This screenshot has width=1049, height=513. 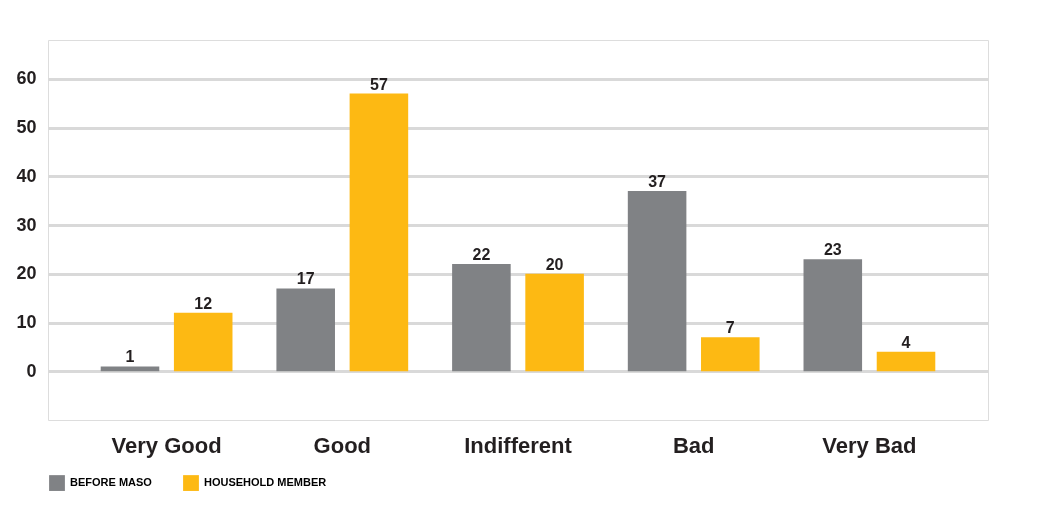 What do you see at coordinates (26, 224) in the screenshot?
I see `y-tick-label: 30` at bounding box center [26, 224].